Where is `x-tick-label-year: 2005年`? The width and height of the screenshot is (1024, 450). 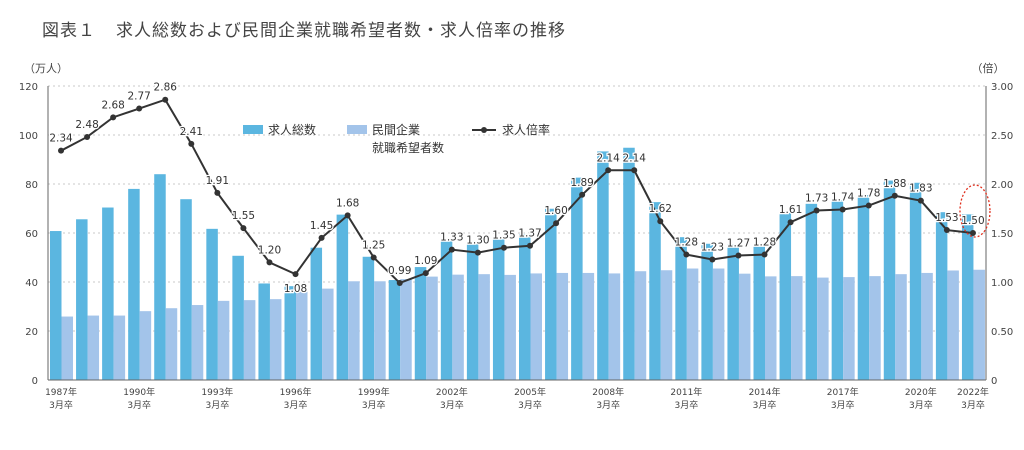
x-tick-label-year: 2005年 is located at coordinates (530, 392).